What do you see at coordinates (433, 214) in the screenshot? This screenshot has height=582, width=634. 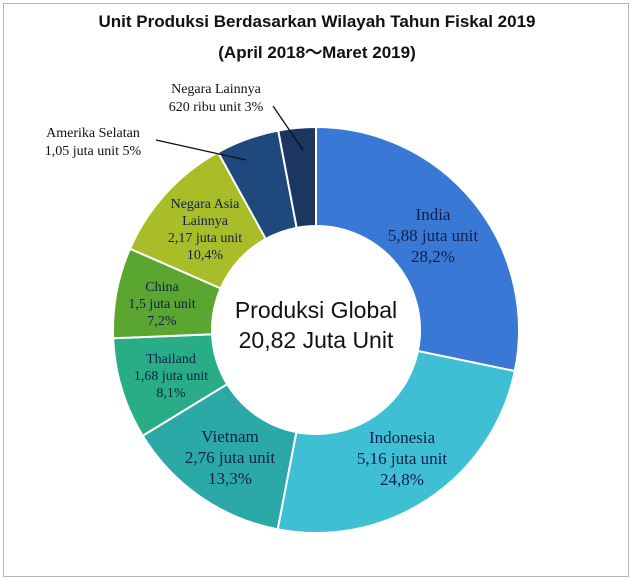 I see `label-line: India` at bounding box center [433, 214].